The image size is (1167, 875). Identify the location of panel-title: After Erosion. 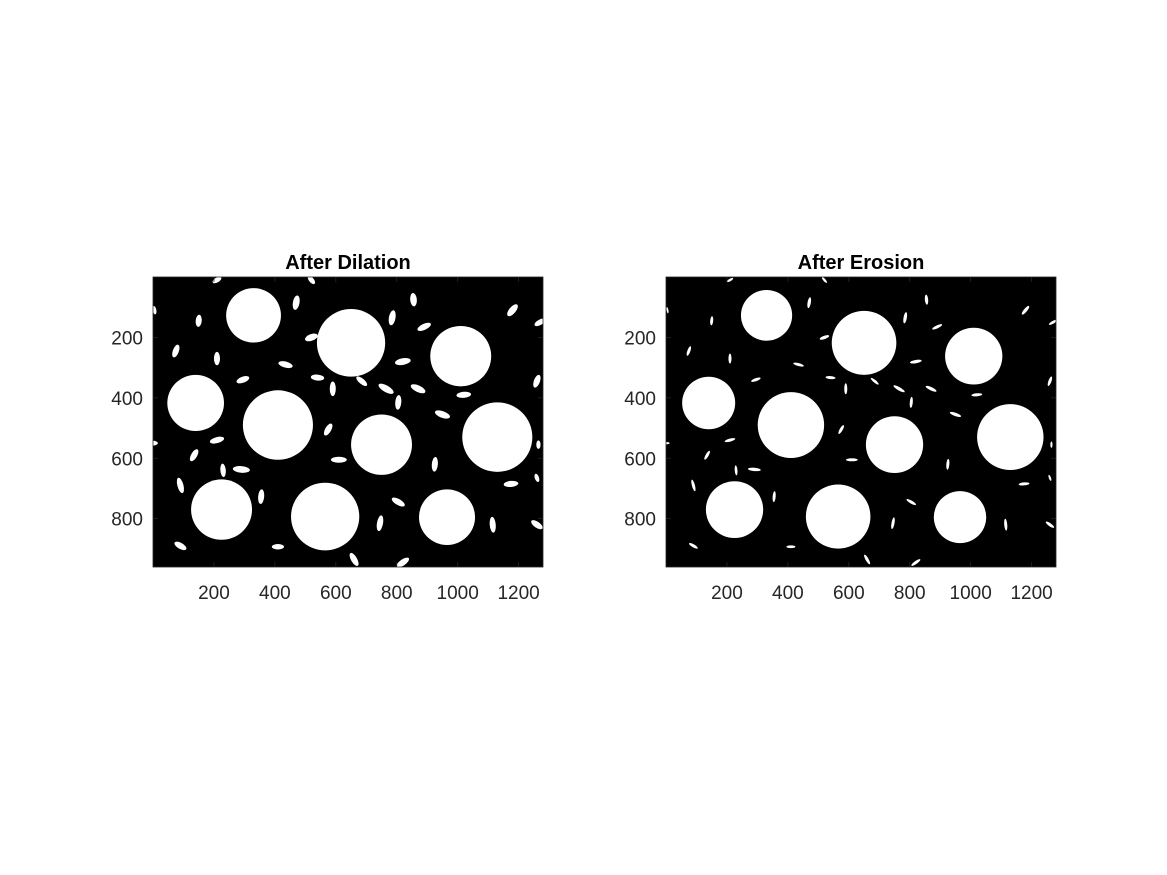
(861, 263).